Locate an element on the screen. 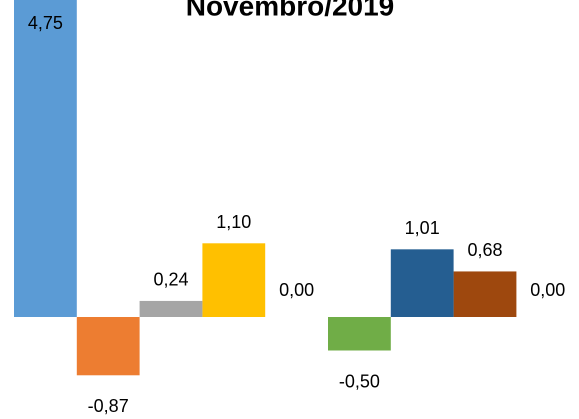  value-label: 1,10 is located at coordinates (233, 222).